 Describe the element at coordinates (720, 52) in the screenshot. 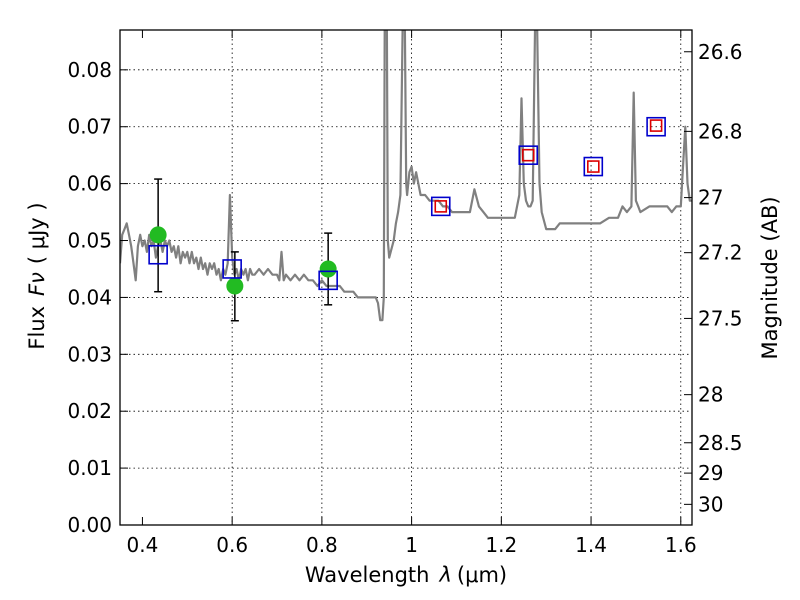

I see `y2-tick-label: 26.6` at that location.